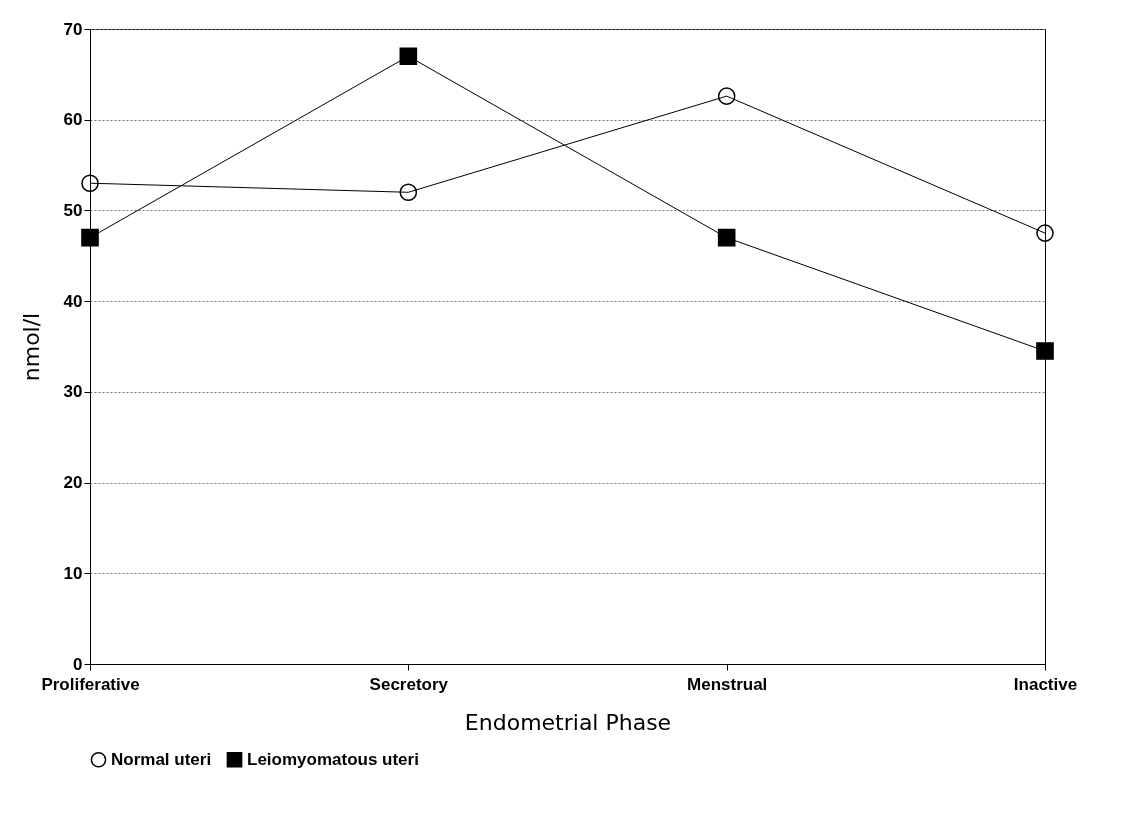 The image size is (1138, 813). I want to click on legend-label: Leiomyomatous uteri, so click(333, 759).